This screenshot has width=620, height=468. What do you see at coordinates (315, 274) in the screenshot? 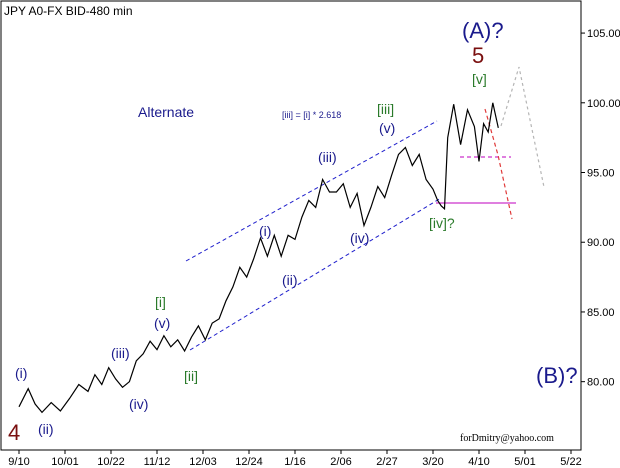
I see `channel-lower-line` at bounding box center [315, 274].